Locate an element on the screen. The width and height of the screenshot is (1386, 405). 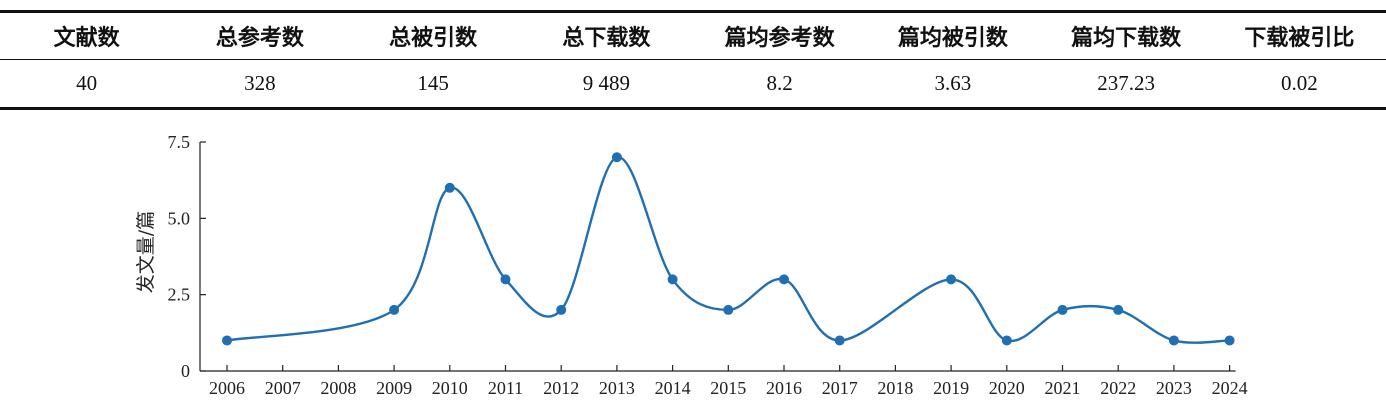
x-tick-label: 2007 is located at coordinates (283, 388).